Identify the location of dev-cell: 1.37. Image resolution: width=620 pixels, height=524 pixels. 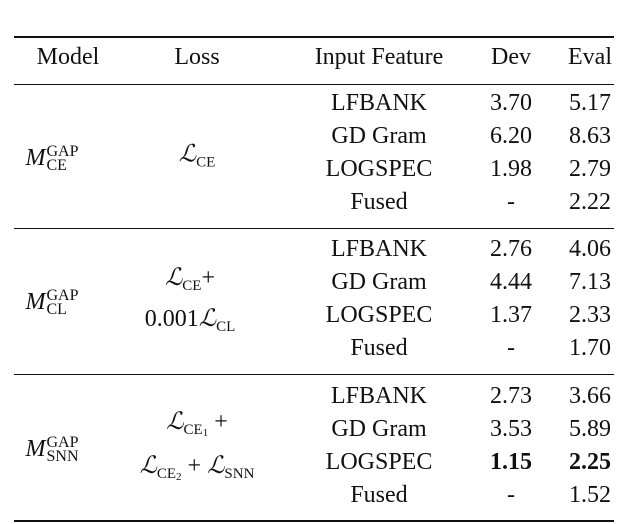
(511, 315).